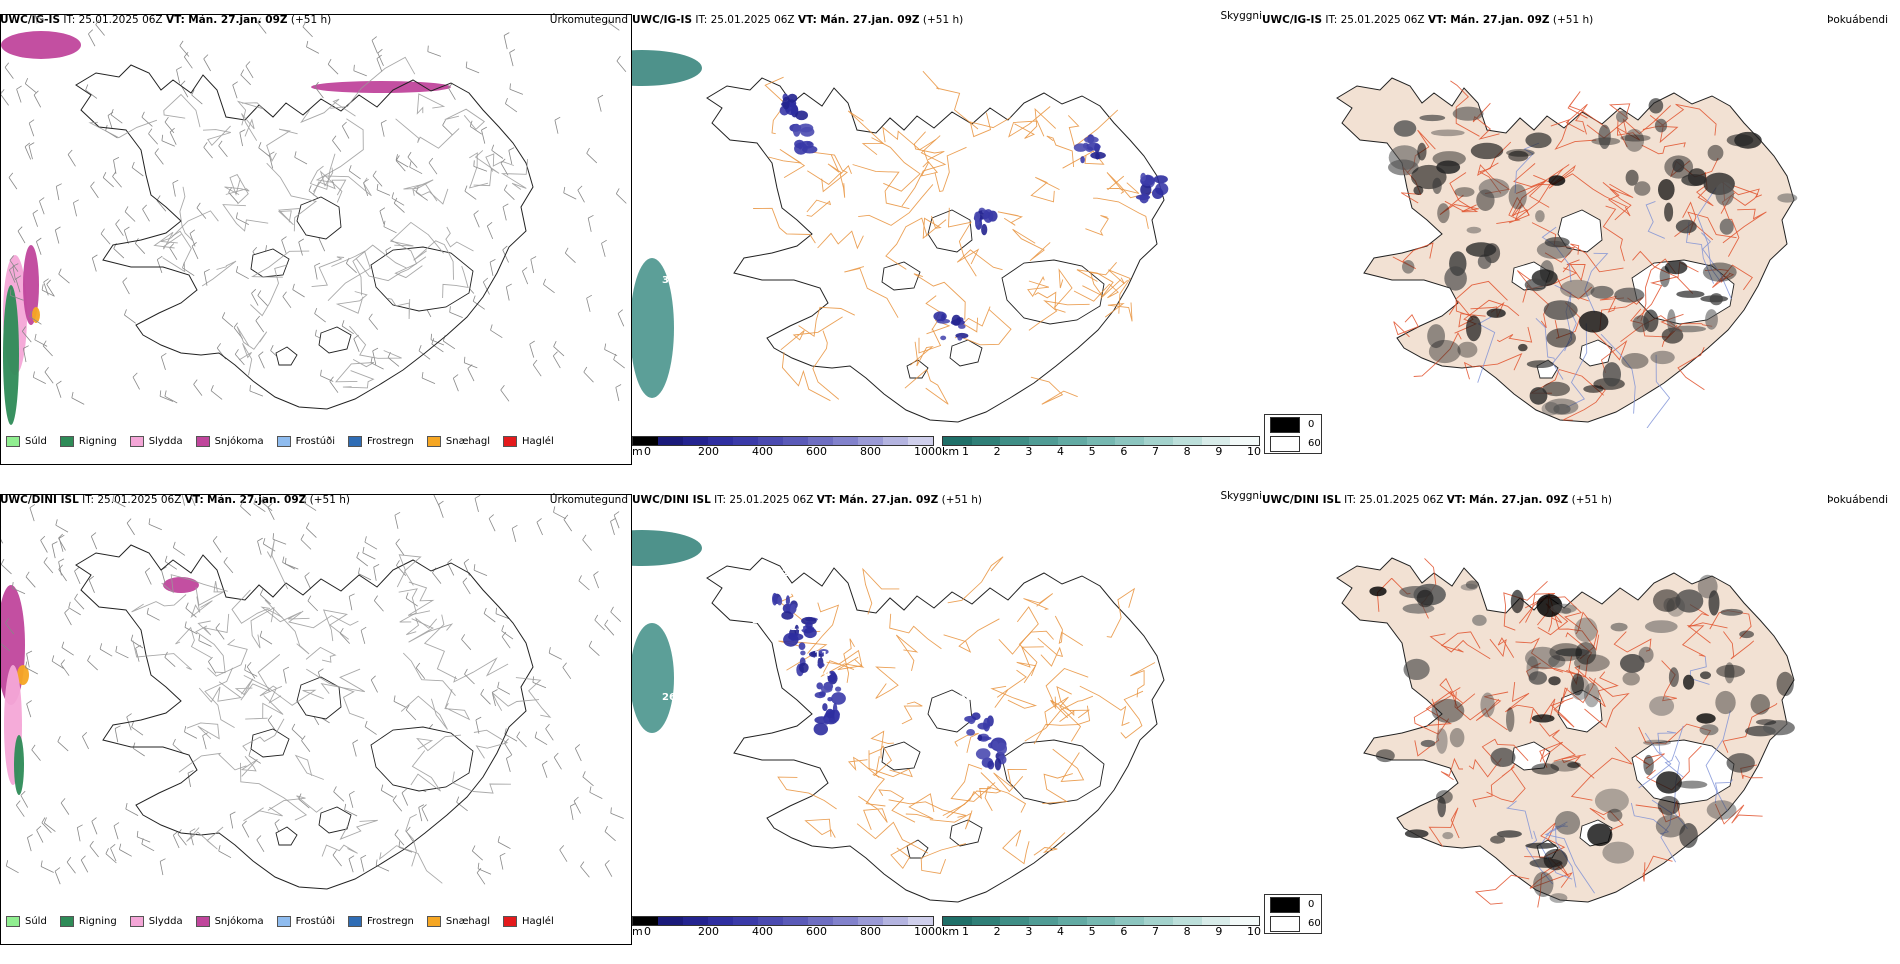 The height and width of the screenshot is (964, 1900). Describe the element at coordinates (98, 441) in the screenshot. I see `legend-label: Rigning` at that location.